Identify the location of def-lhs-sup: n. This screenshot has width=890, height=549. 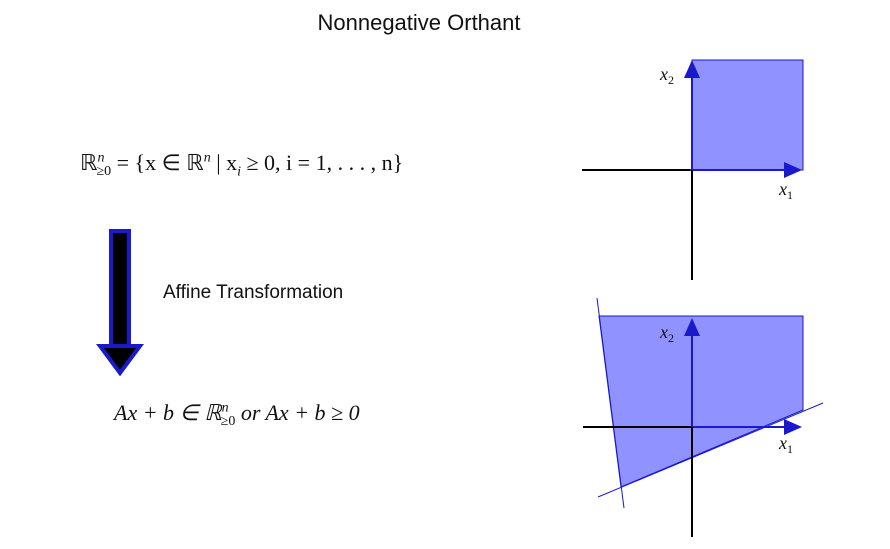
(101, 158).